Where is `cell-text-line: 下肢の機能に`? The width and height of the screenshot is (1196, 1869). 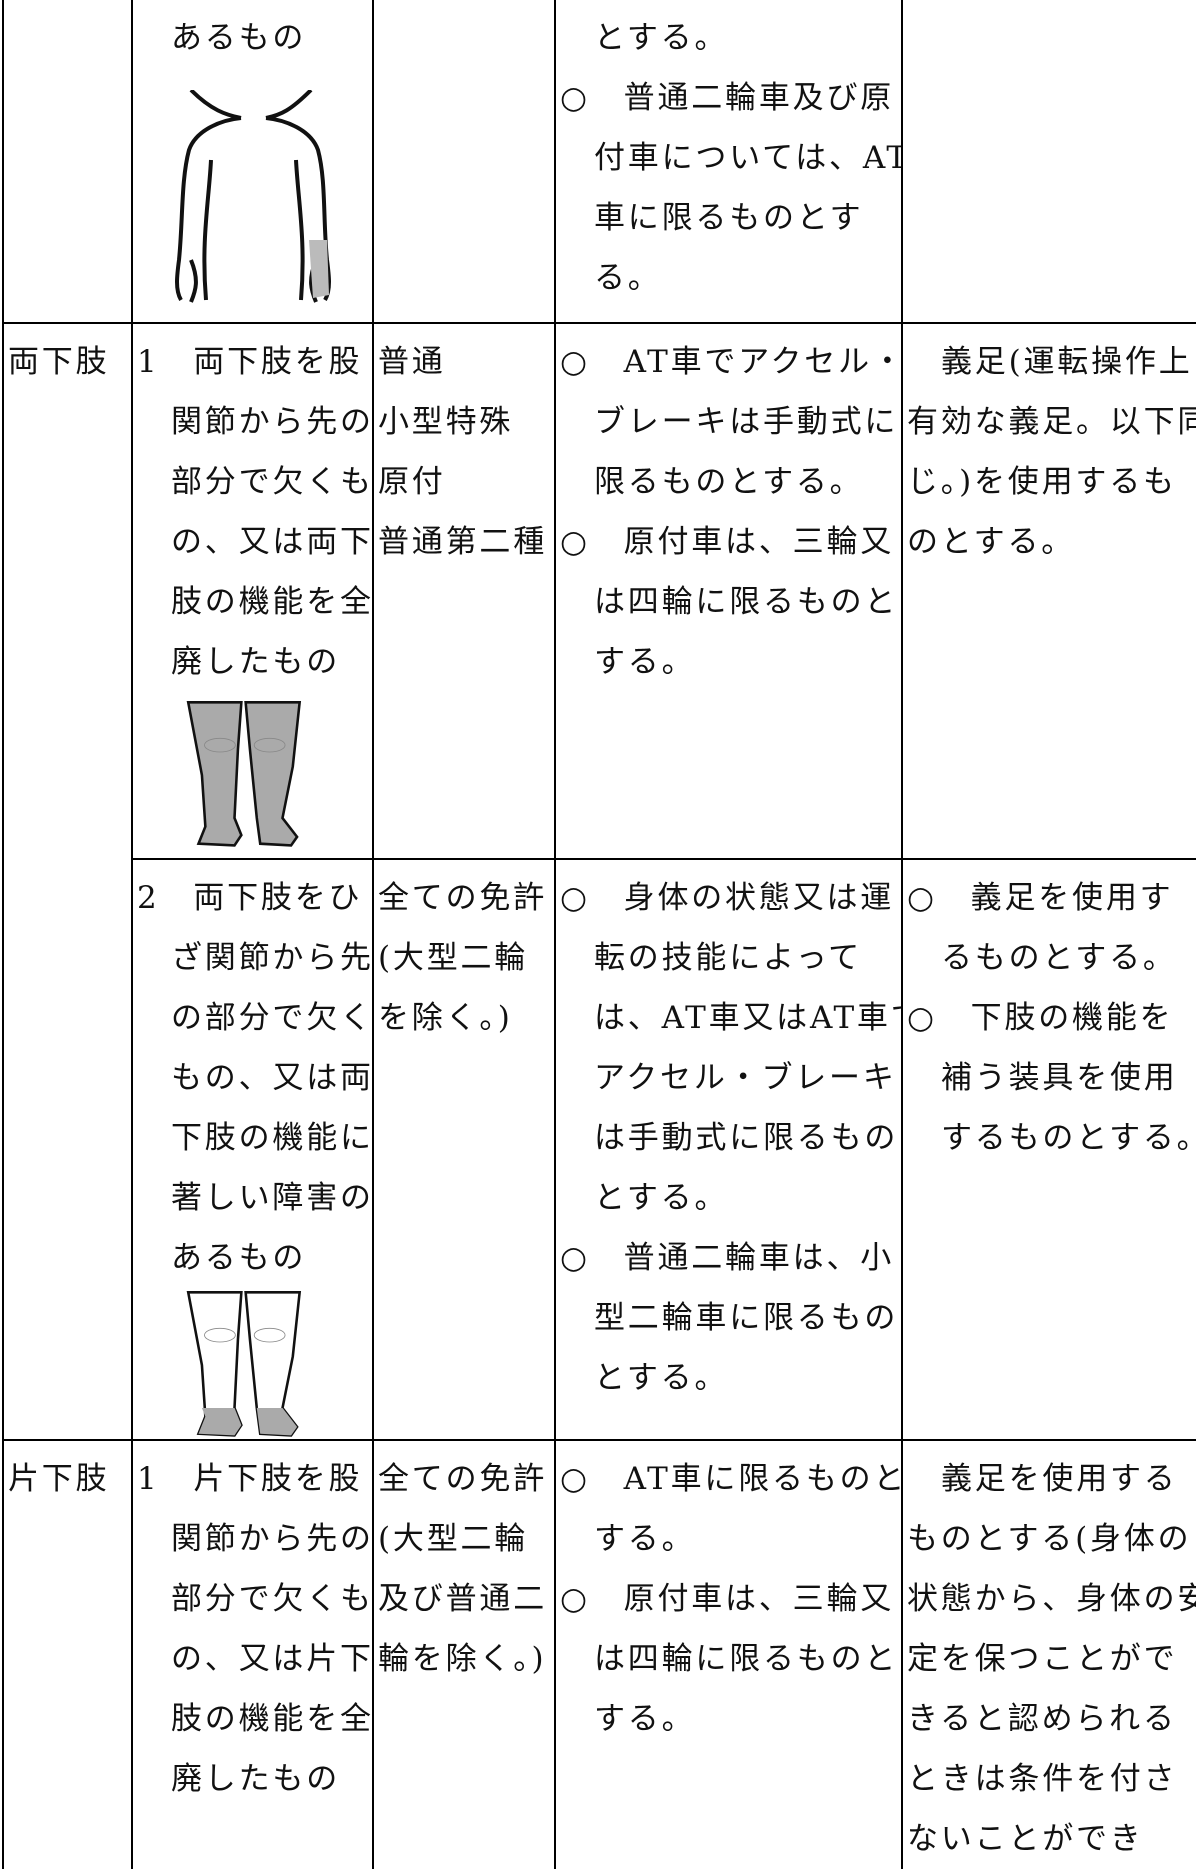 cell-text-line: 下肢の機能に is located at coordinates (272, 1138).